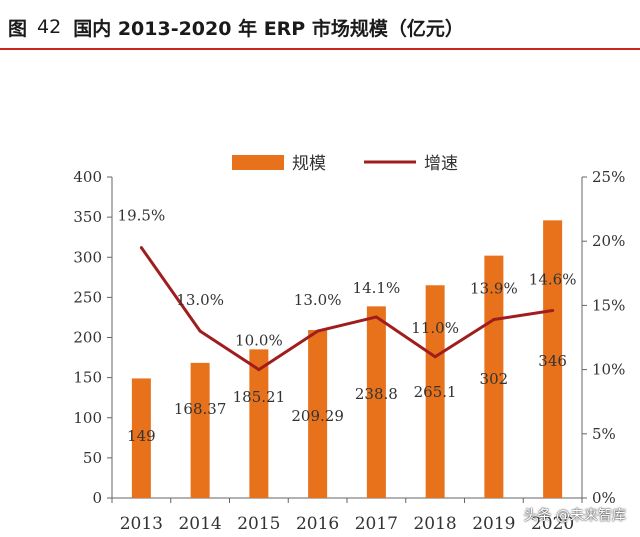 The image size is (640, 537). I want to click on legend-label-bar: 规模, so click(309, 164).